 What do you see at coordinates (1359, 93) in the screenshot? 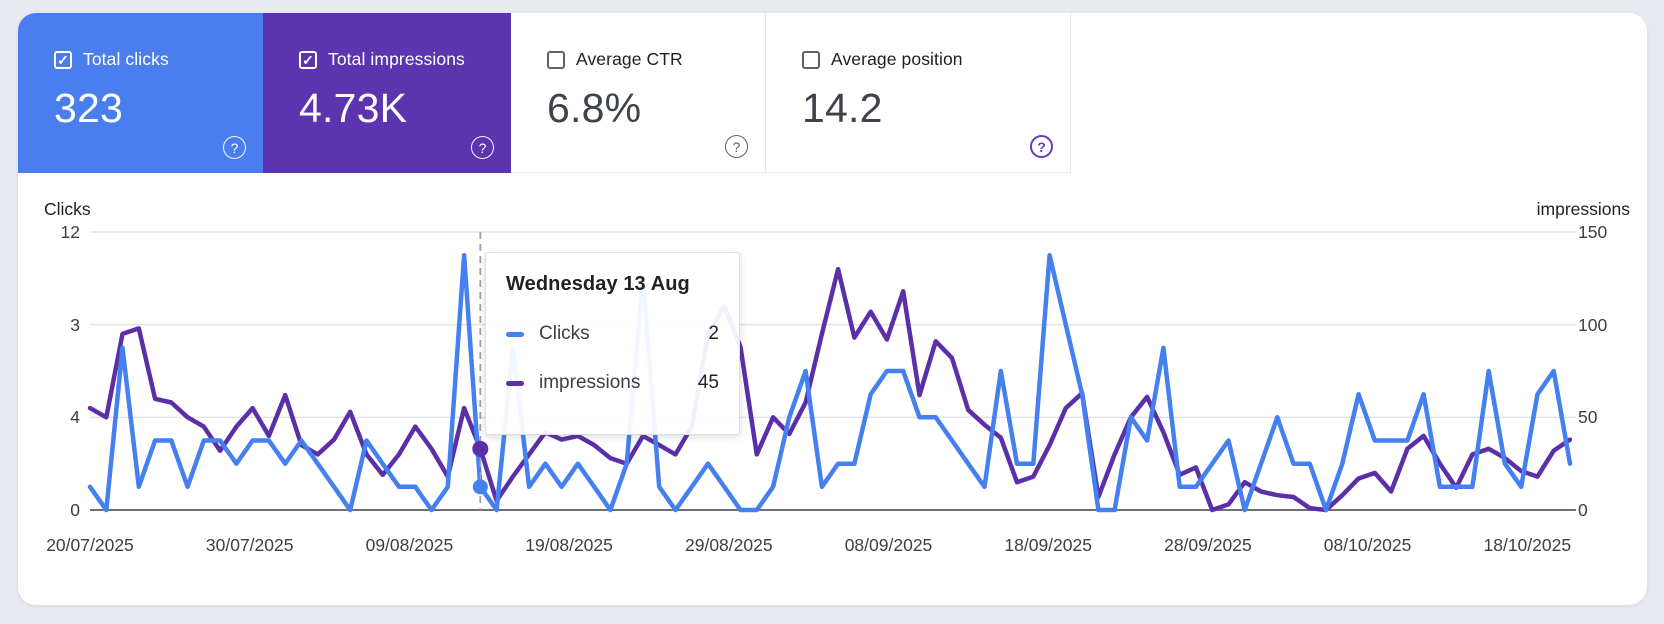
I see `cards-row-filler` at bounding box center [1359, 93].